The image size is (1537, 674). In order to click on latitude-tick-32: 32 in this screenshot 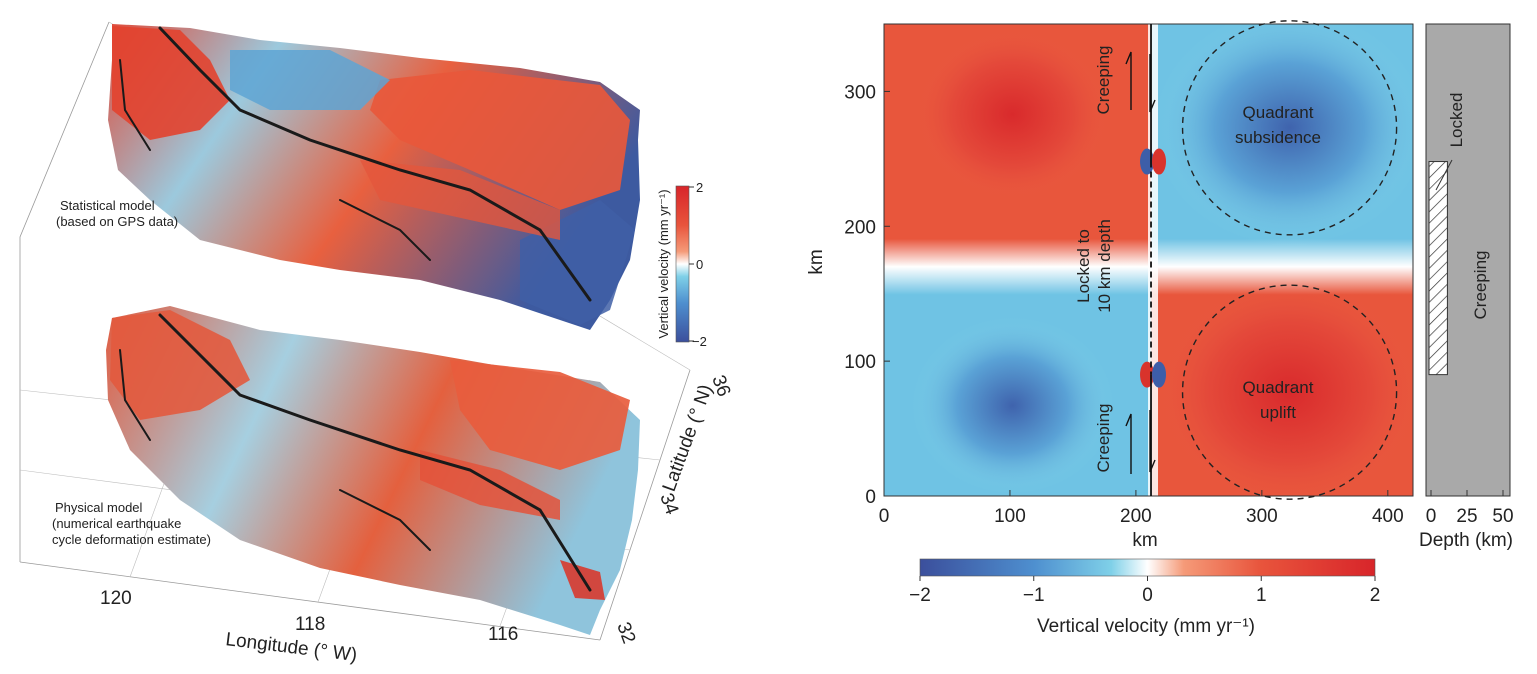, I will do `click(625, 633)`.